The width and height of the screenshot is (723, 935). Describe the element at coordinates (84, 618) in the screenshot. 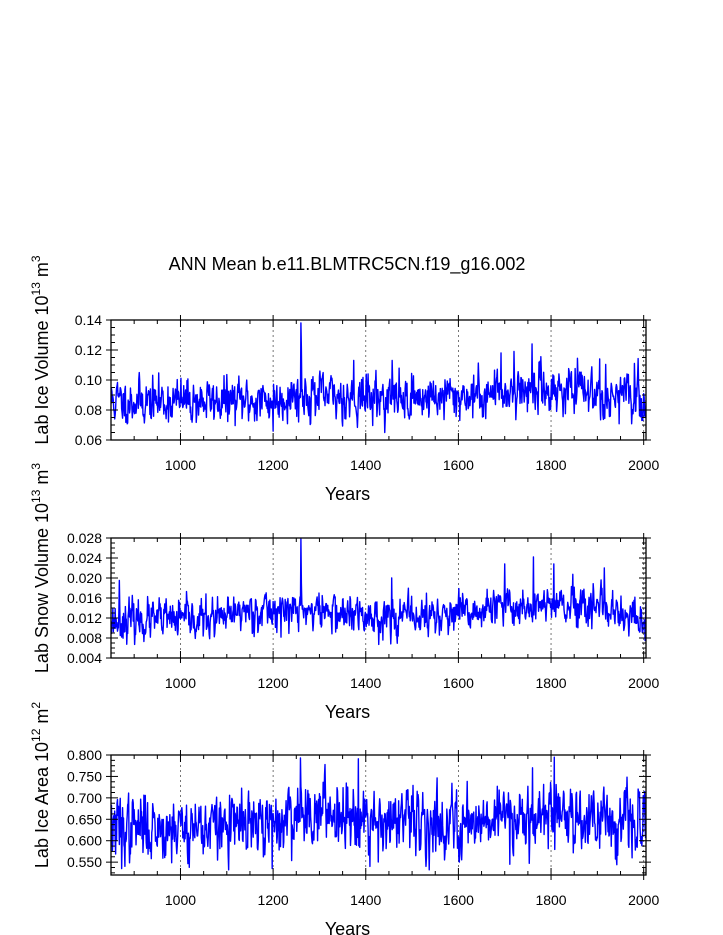

I see `y-tick-label-0.012: 0.012` at that location.